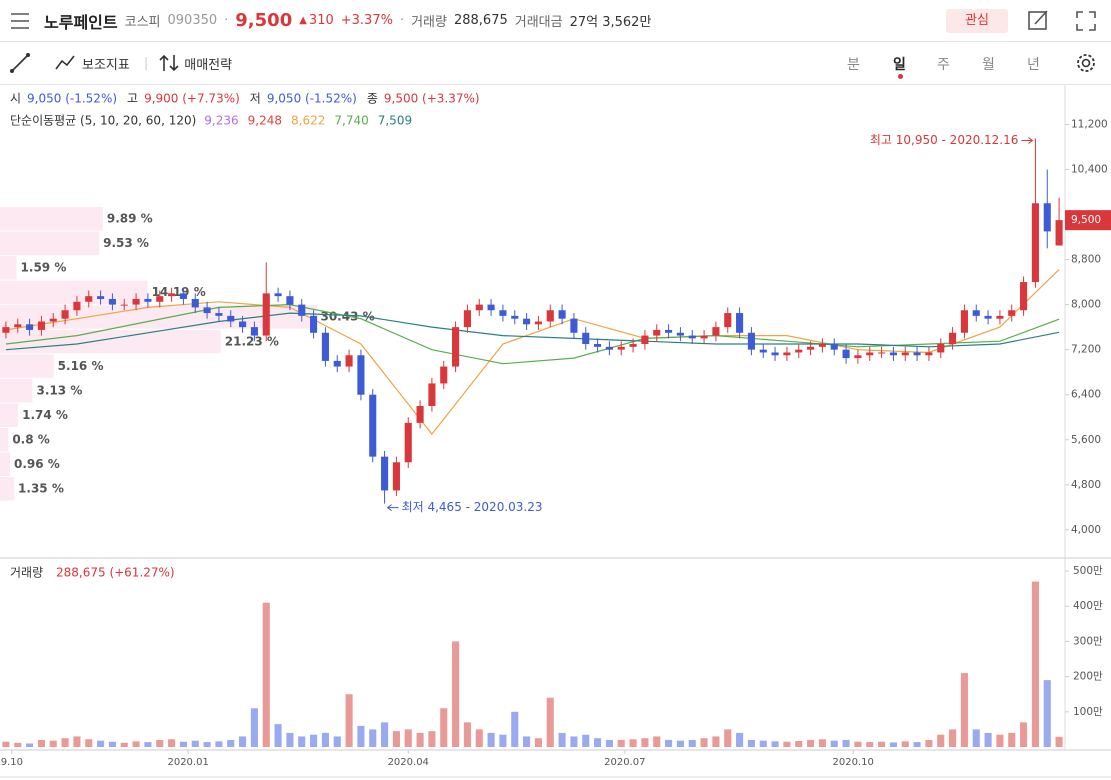 The width and height of the screenshot is (1111, 780). I want to click on volume-profile-label: 1.59 %, so click(44, 268).